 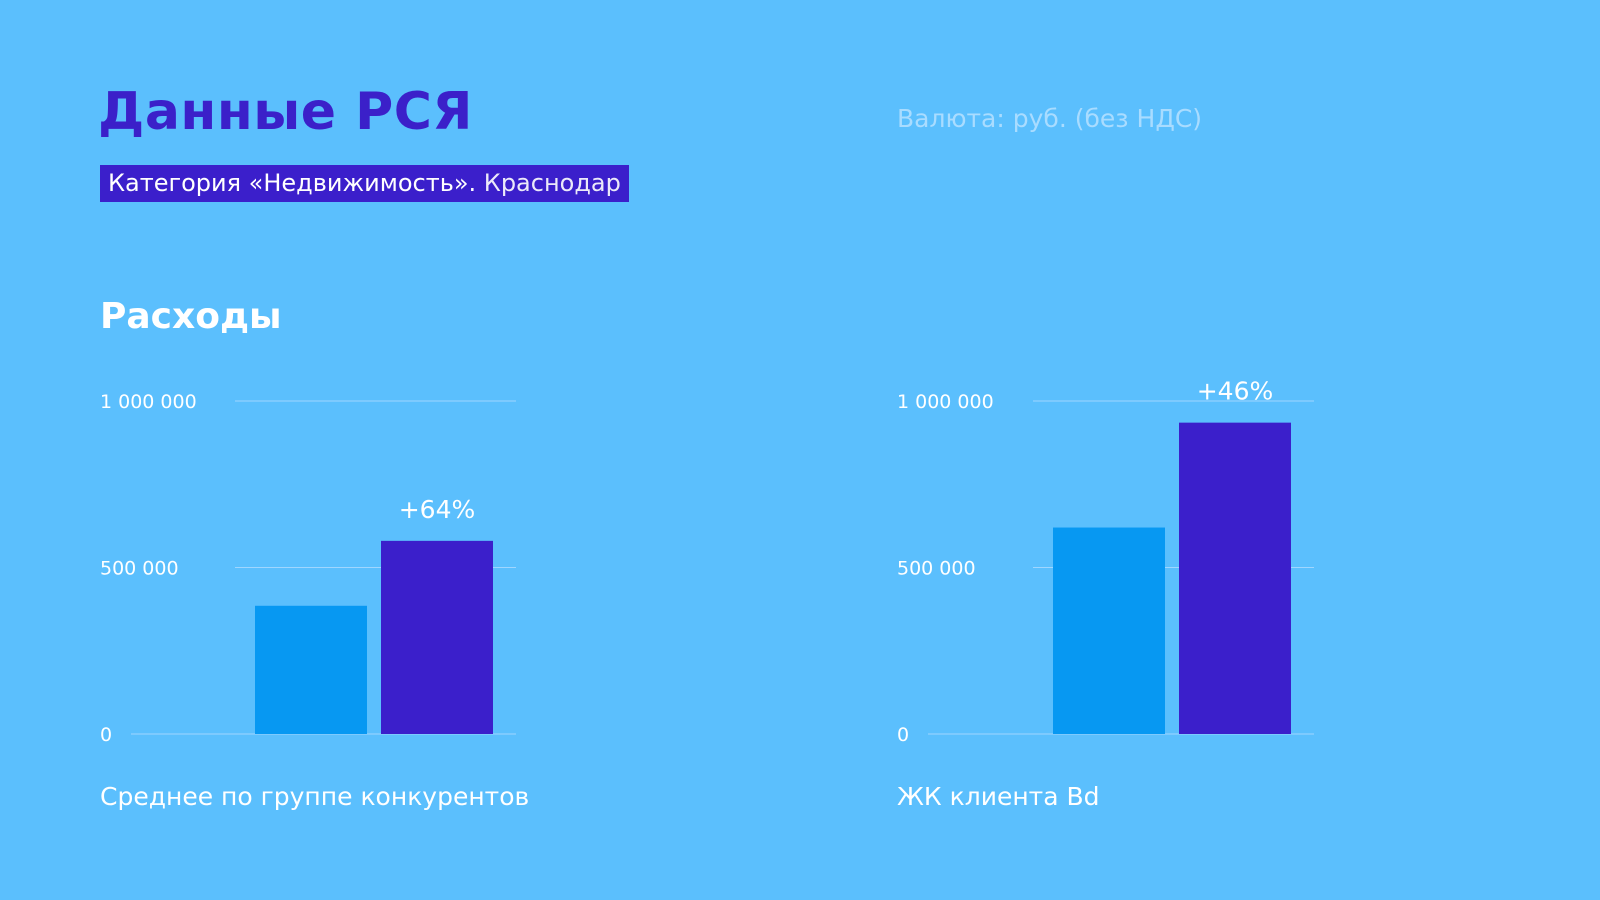 What do you see at coordinates (285, 112) in the screenshot?
I see `page-title: Данные РСЯ` at bounding box center [285, 112].